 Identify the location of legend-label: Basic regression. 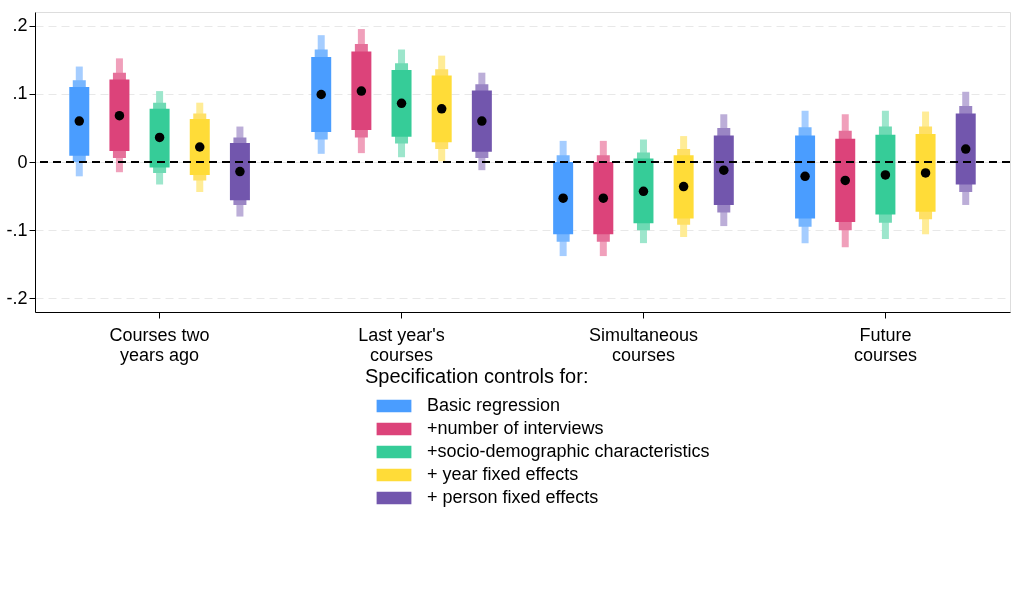
(494, 405).